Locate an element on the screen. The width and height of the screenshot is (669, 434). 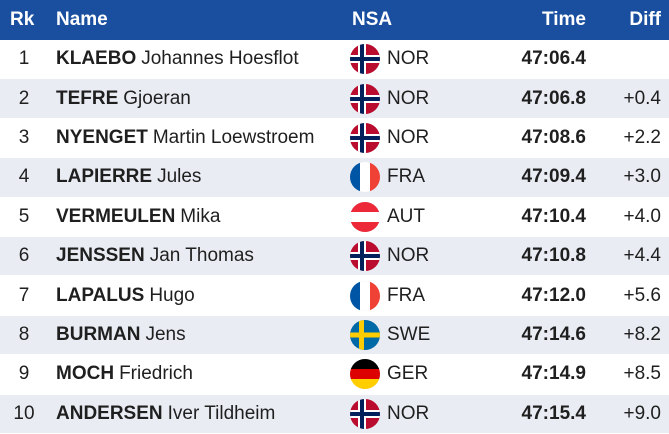
time-cell: 47:06.4 is located at coordinates (553, 59).